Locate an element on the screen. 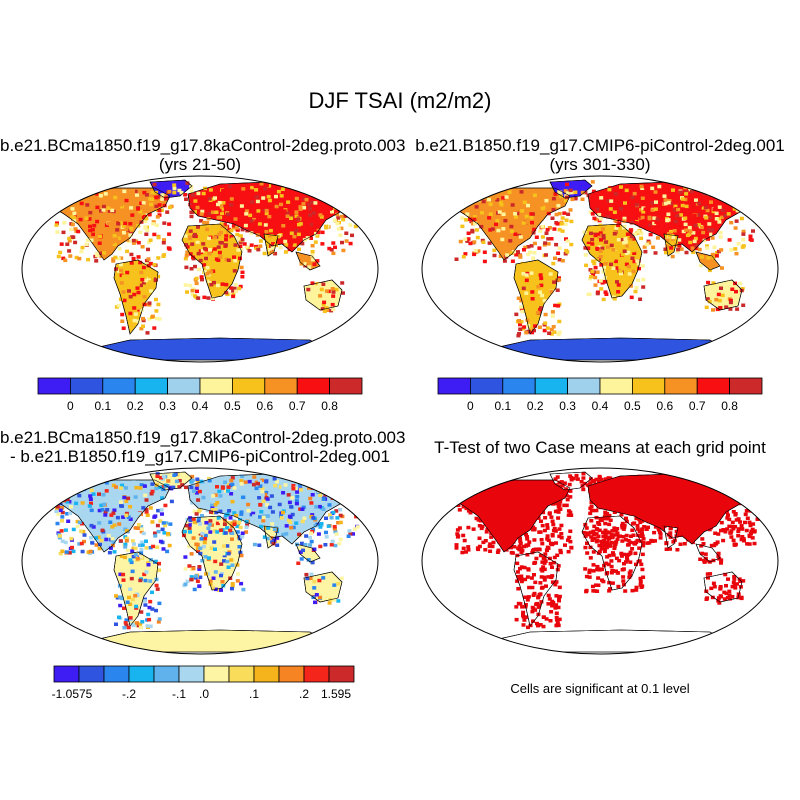  colorbar-swatch is located at coordinates (487, 386).